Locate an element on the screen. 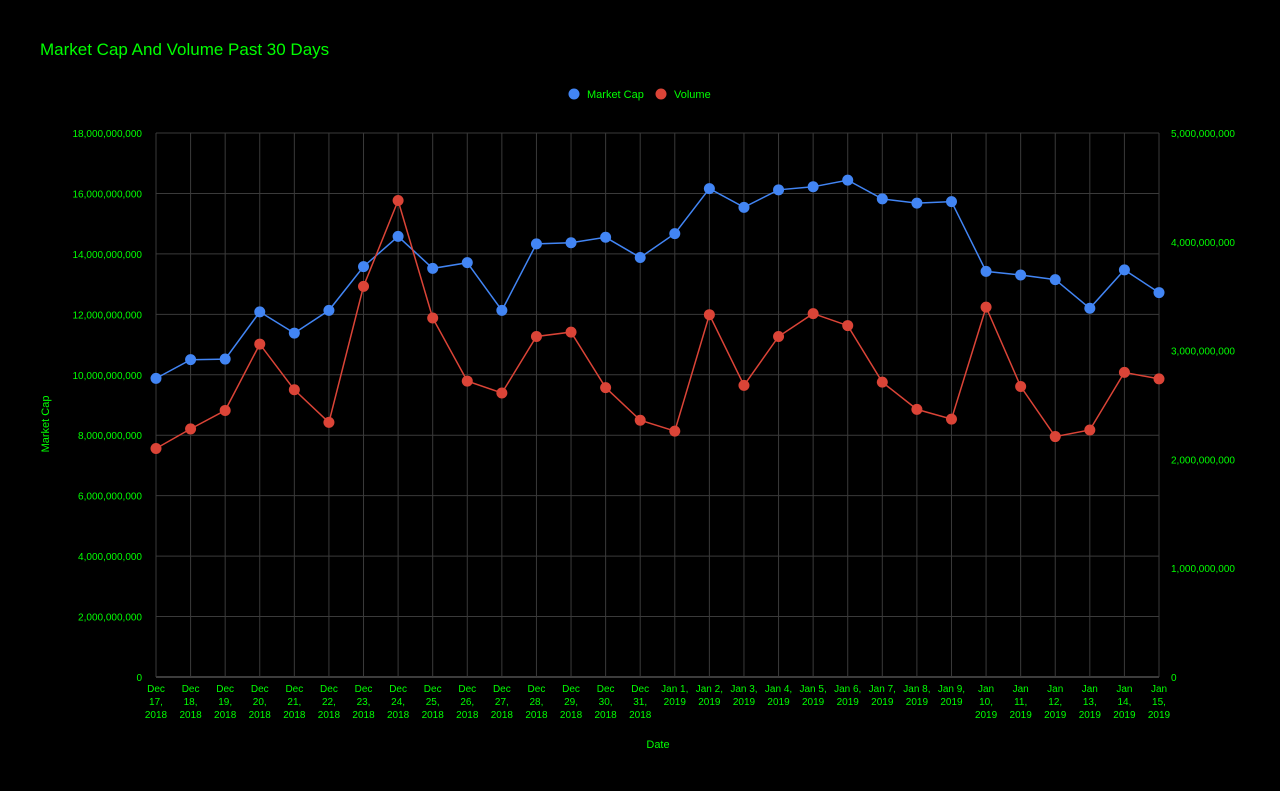  x-tick-label: Dec 28, 2018 is located at coordinates (536, 702).